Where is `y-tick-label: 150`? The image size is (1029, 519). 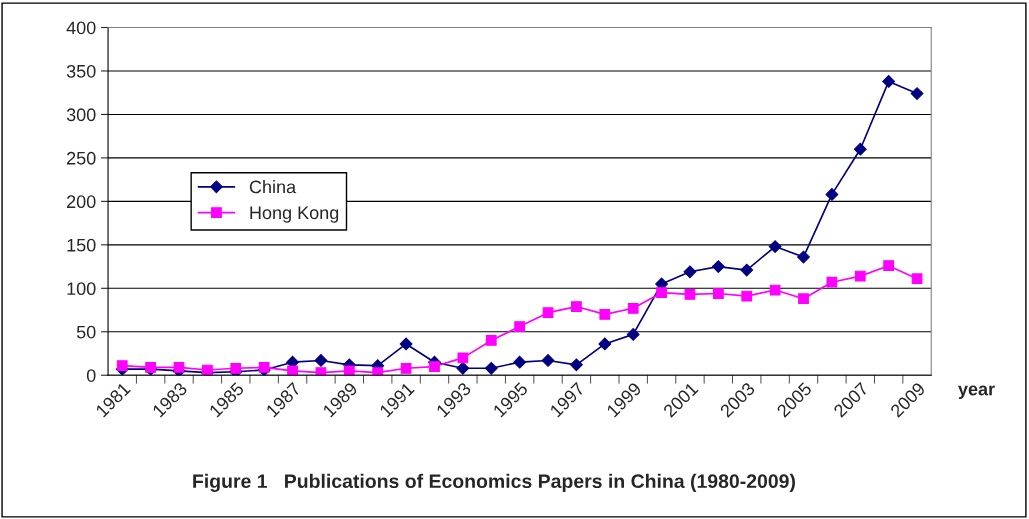 y-tick-label: 150 is located at coordinates (81, 245).